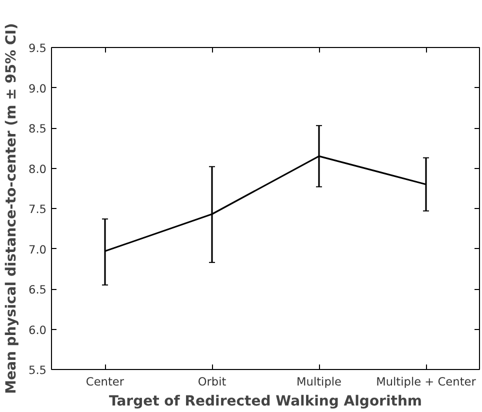 This screenshot has width=482, height=412. What do you see at coordinates (212, 381) in the screenshot?
I see `x-tick-label: Orbit` at bounding box center [212, 381].